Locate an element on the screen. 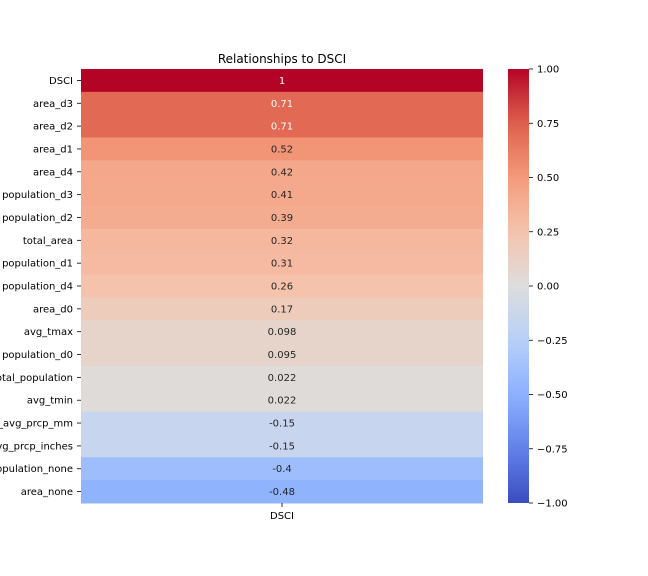 The height and width of the screenshot is (576, 648). cell-value-label: 0.41 is located at coordinates (282, 195).